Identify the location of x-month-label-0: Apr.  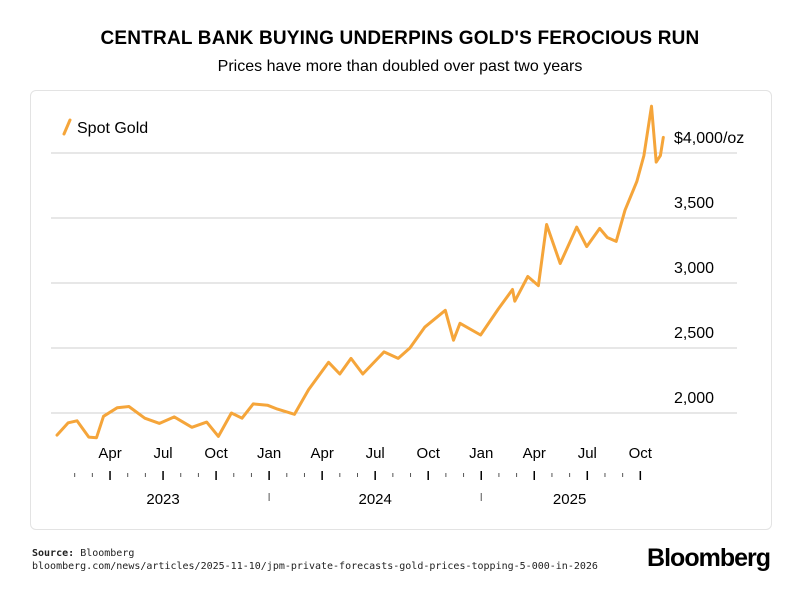
(109, 453).